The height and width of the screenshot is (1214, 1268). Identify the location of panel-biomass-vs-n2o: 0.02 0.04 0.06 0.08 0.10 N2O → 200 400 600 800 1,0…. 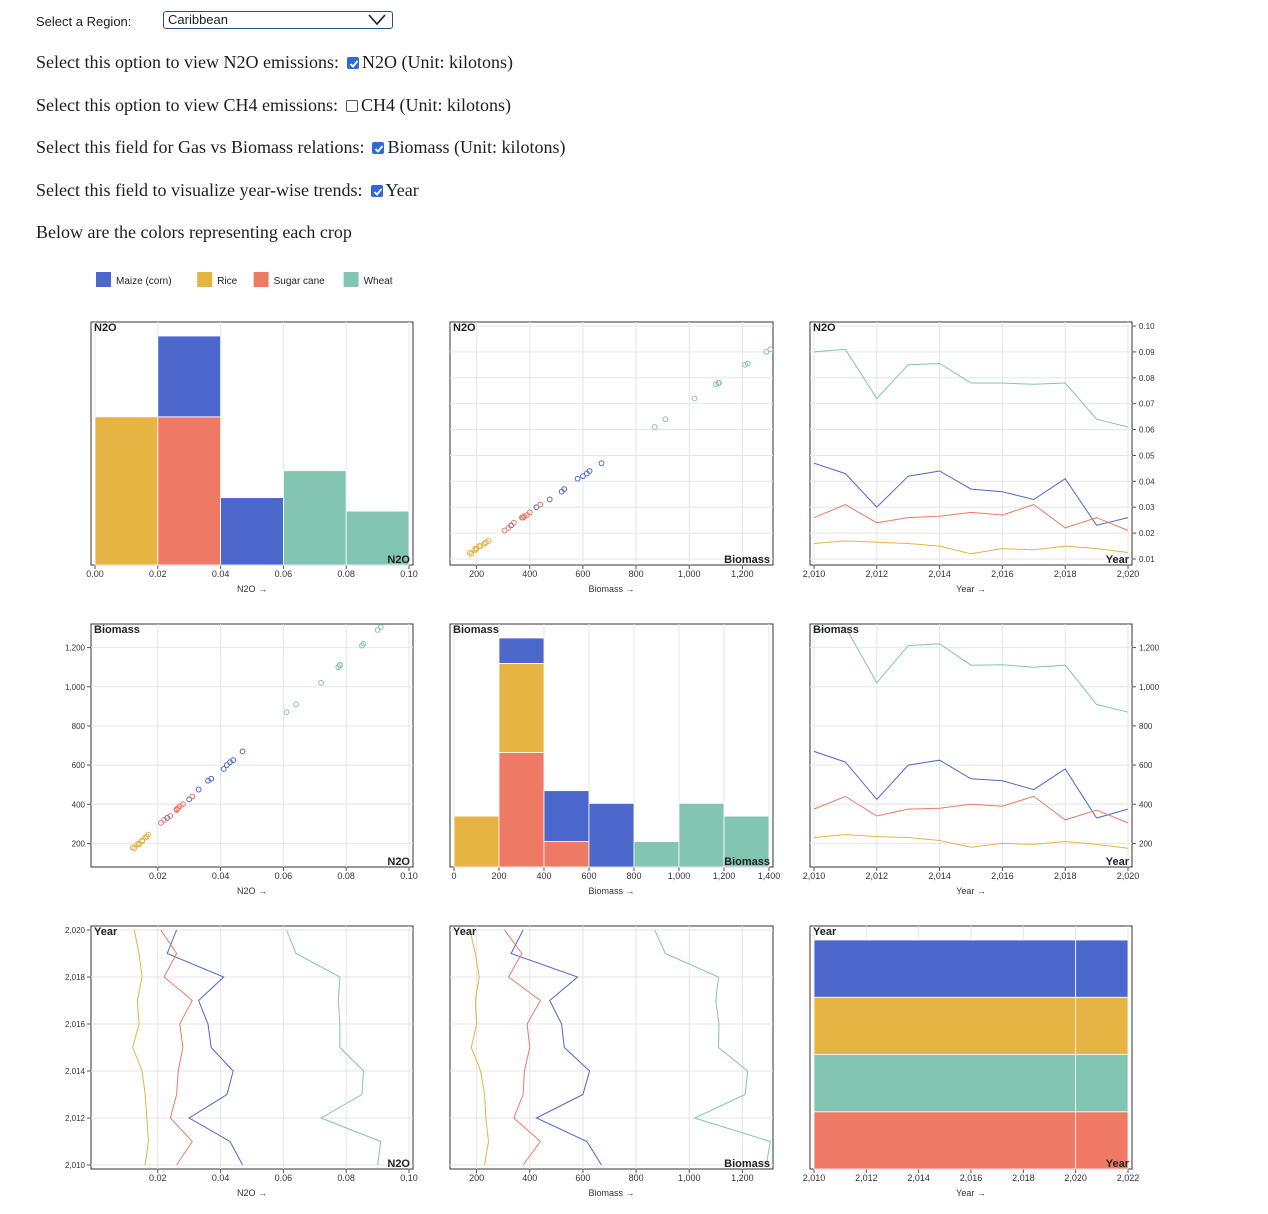
(241, 759).